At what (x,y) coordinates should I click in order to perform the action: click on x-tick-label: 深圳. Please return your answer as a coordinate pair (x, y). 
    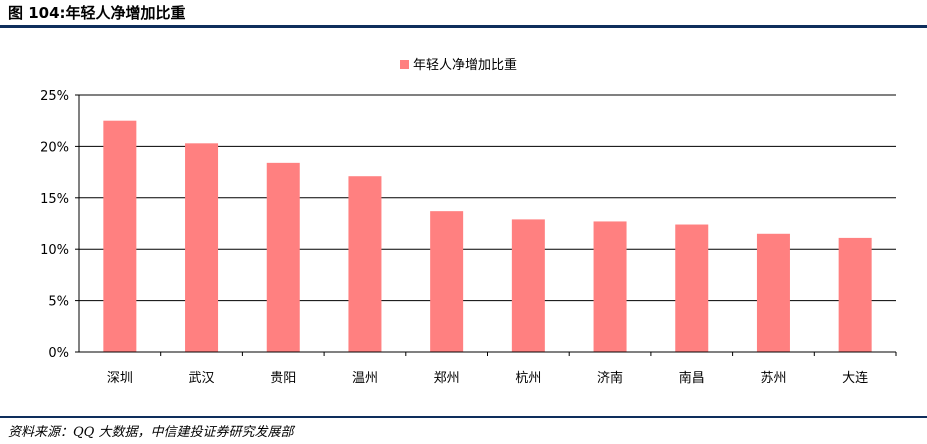
    Looking at the image, I should click on (120, 378).